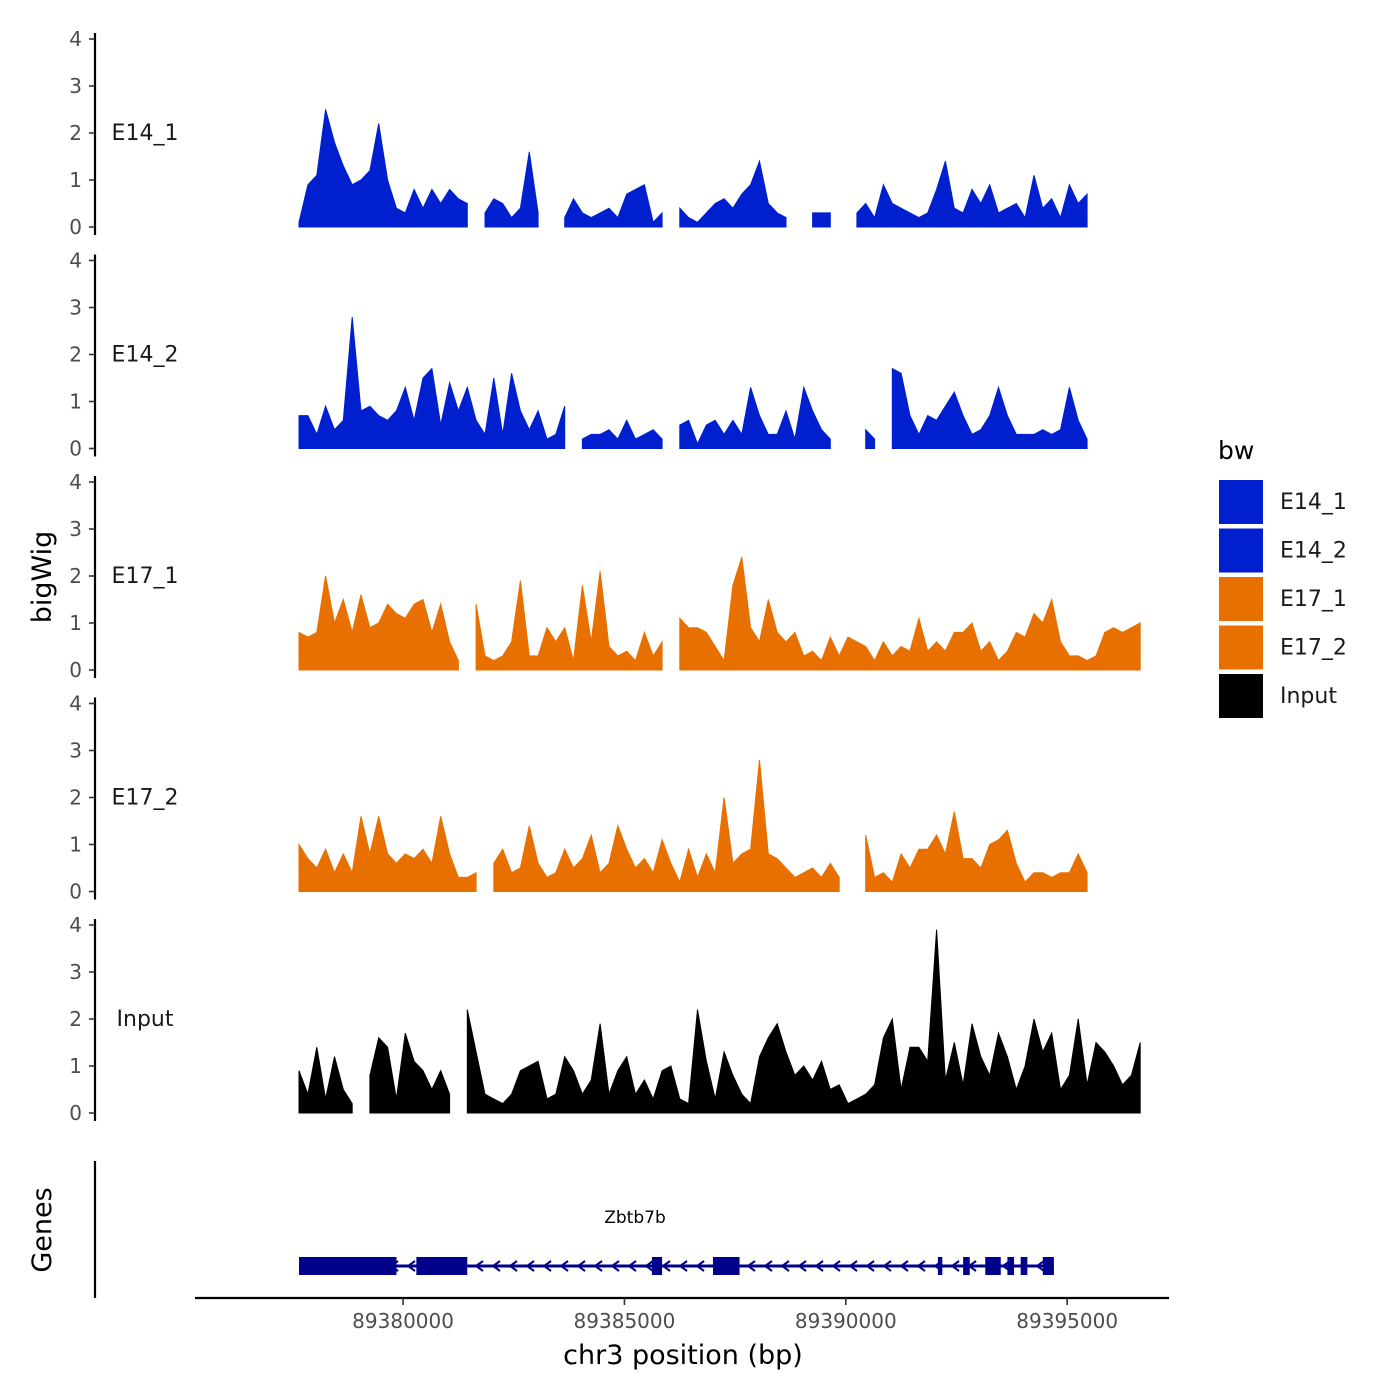 Image resolution: width=1400 pixels, height=1400 pixels. What do you see at coordinates (683, 1355) in the screenshot?
I see `x-axis-title: chr3 position (bp)` at bounding box center [683, 1355].